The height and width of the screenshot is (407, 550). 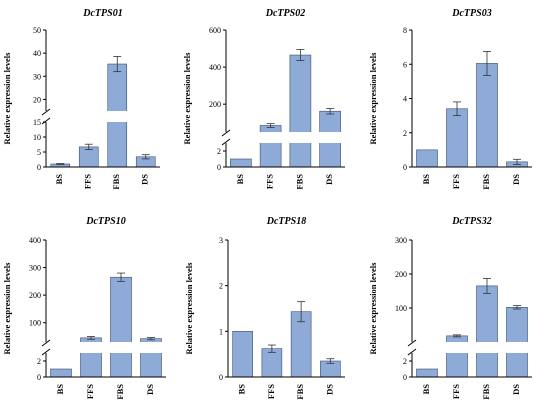 What do you see at coordinates (221, 331) in the screenshot?
I see `y-tick-label: 1` at bounding box center [221, 331].